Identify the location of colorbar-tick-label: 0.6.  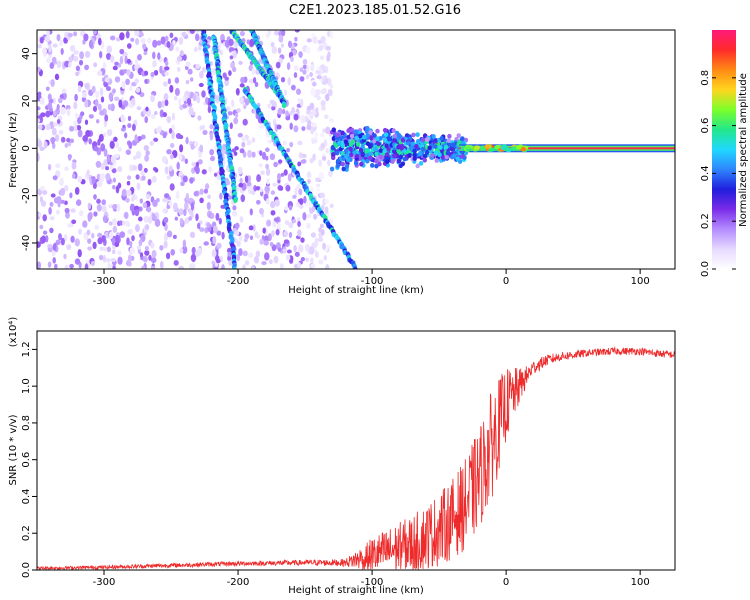
(705, 126).